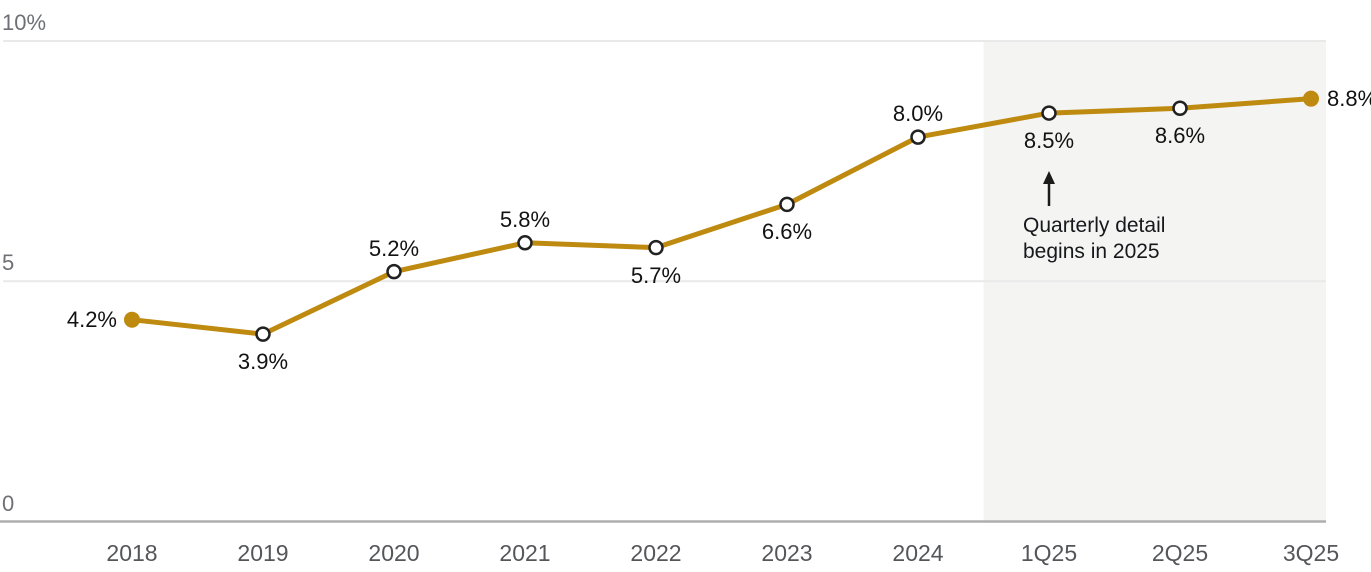 This screenshot has width=1371, height=572. What do you see at coordinates (91, 319) in the screenshot?
I see `data-point-label: 4.2%` at bounding box center [91, 319].